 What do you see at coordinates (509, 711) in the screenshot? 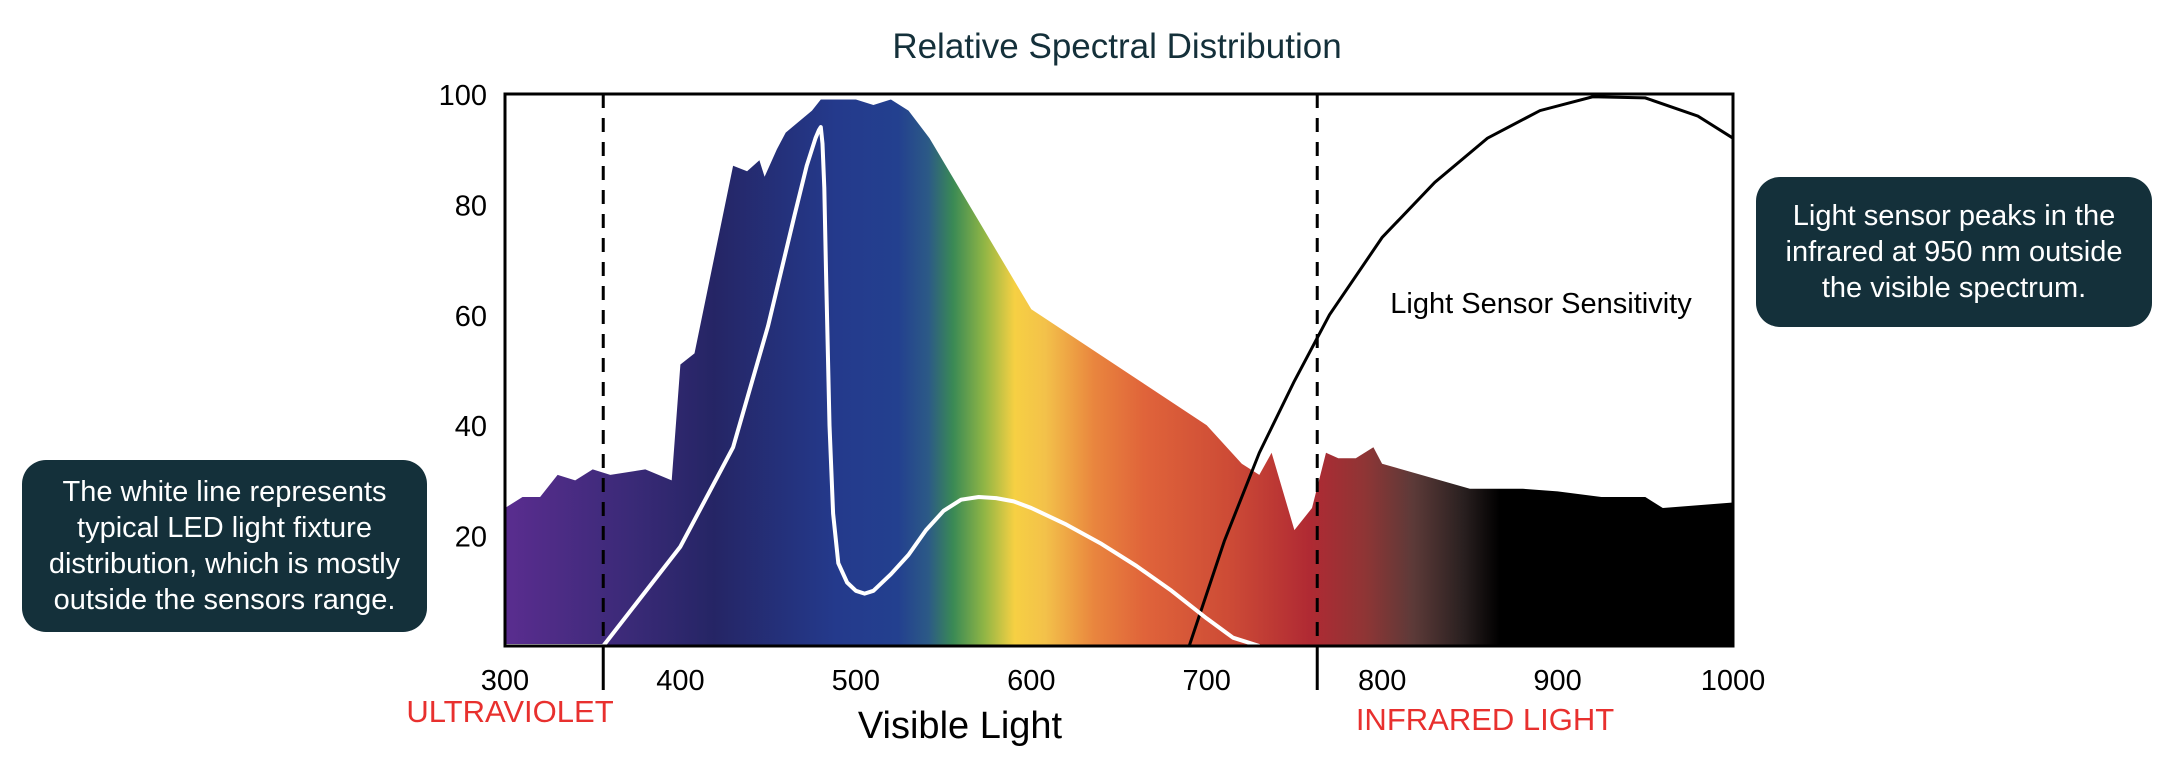
I see `uv-label: ULTRAVIOLET` at bounding box center [509, 711].